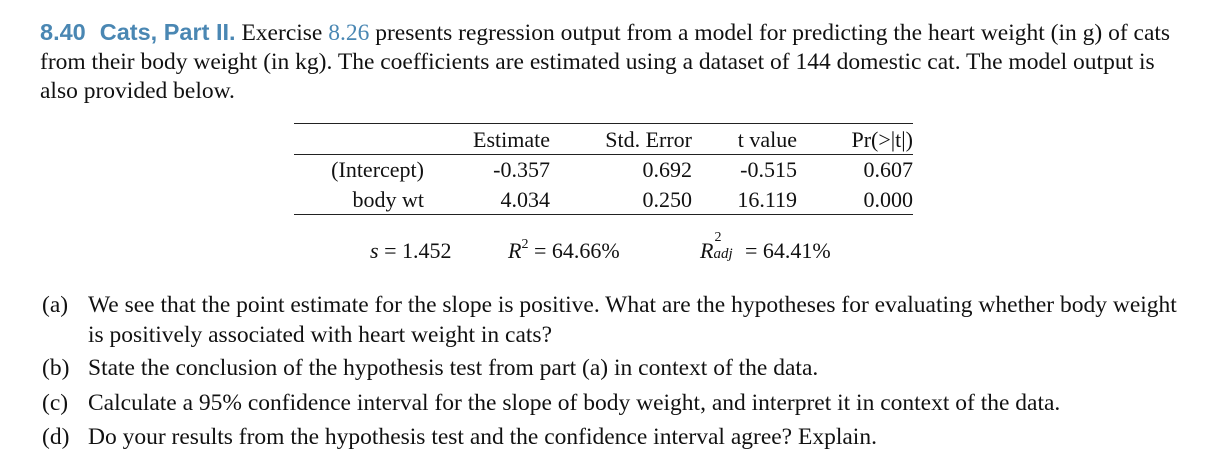 The width and height of the screenshot is (1208, 474). Describe the element at coordinates (377, 169) in the screenshot. I see `table-cell: (Intercept)` at that location.